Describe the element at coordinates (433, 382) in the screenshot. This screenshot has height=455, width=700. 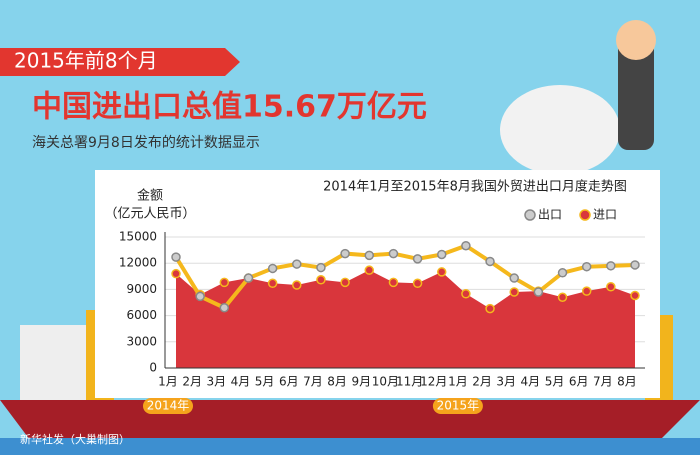
I see `x-tick-label: 12月` at that location.